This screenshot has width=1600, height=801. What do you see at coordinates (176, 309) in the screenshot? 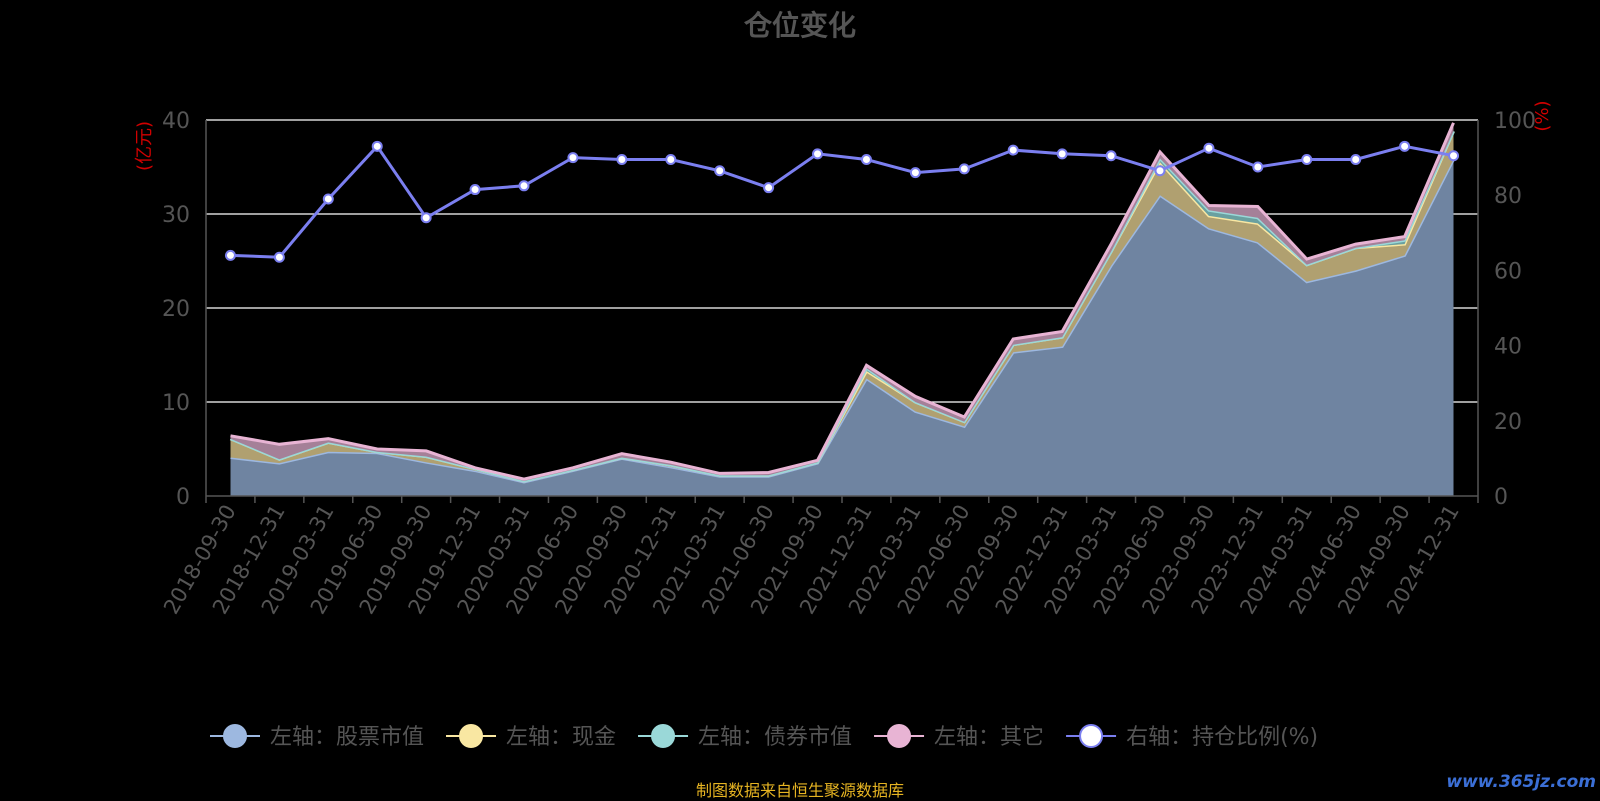
I see `left-axis-tick-label: 20` at bounding box center [176, 309].